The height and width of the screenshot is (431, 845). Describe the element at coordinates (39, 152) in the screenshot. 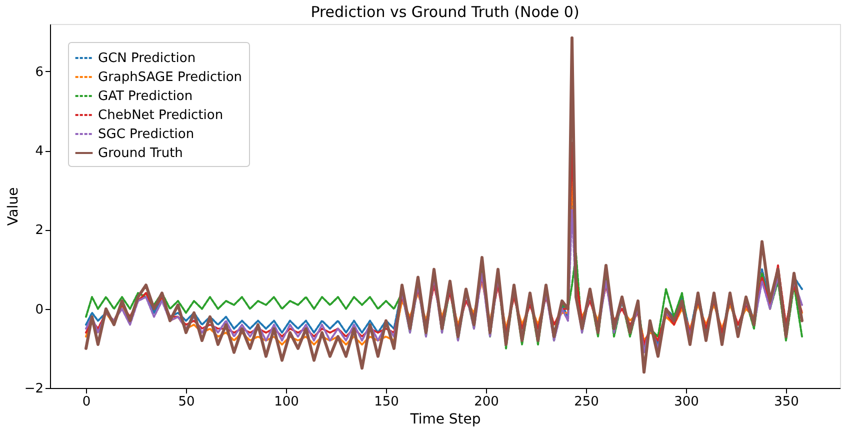

I see `y-tick-label: 4` at that location.